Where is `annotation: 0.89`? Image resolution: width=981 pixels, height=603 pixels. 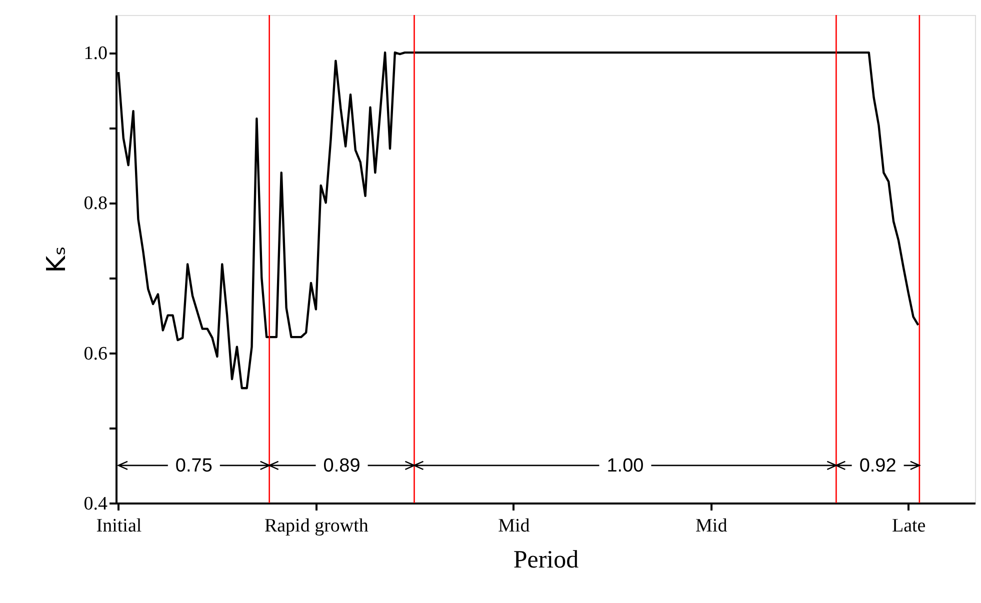 annotation: 0.89 is located at coordinates (341, 465).